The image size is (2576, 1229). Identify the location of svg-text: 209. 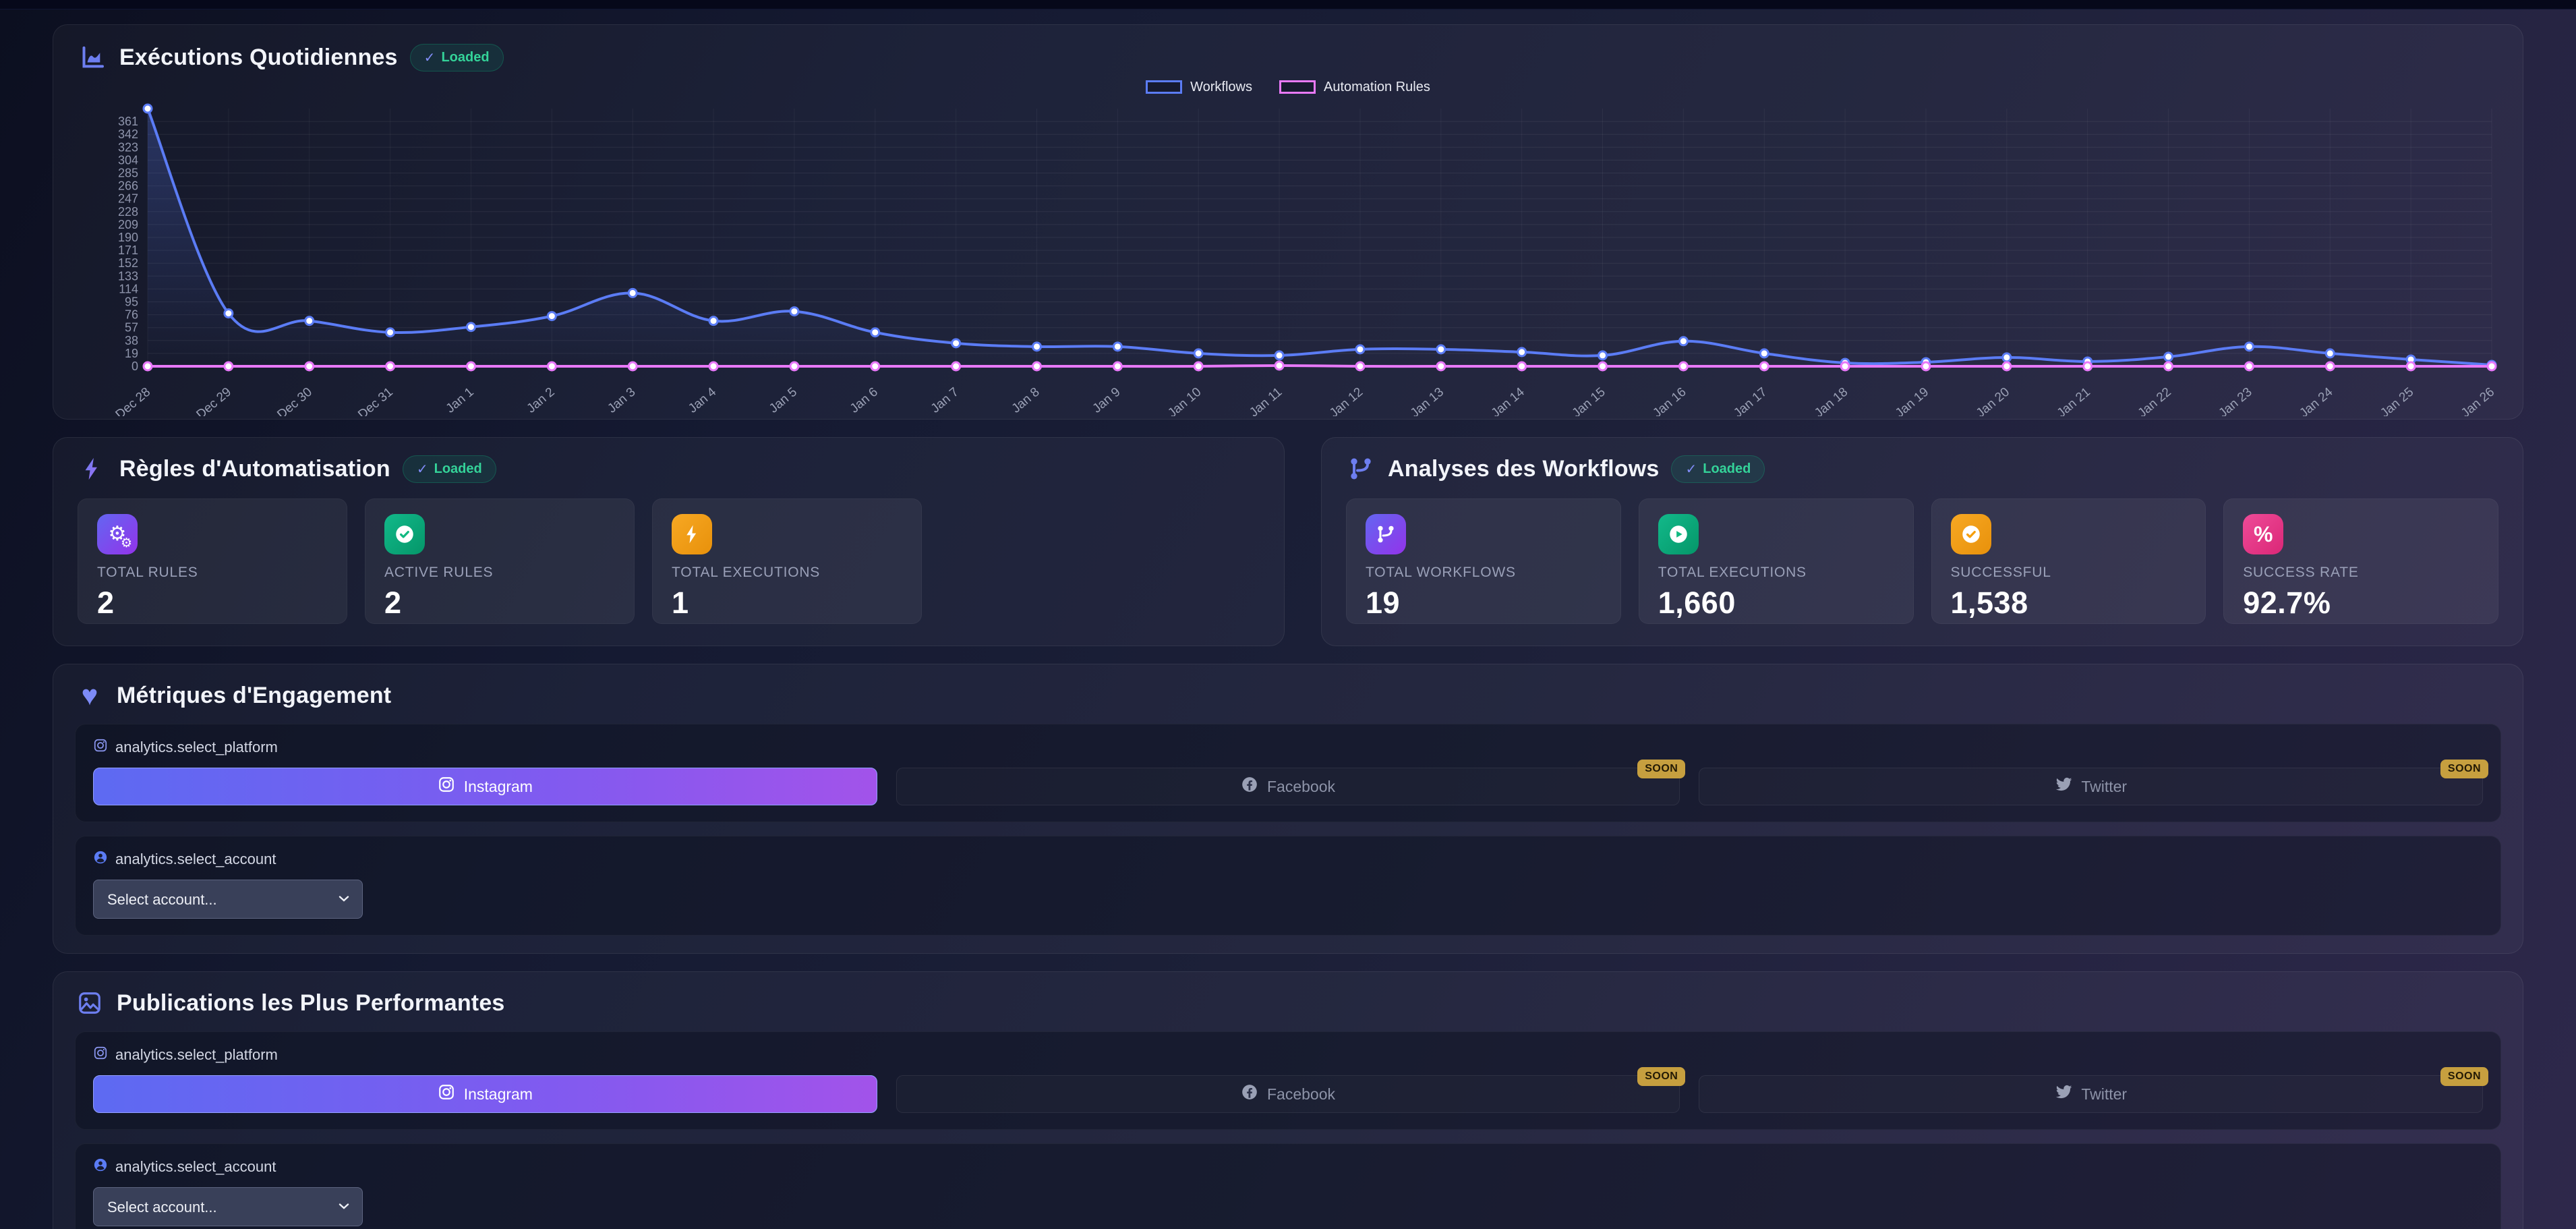
(128, 224).